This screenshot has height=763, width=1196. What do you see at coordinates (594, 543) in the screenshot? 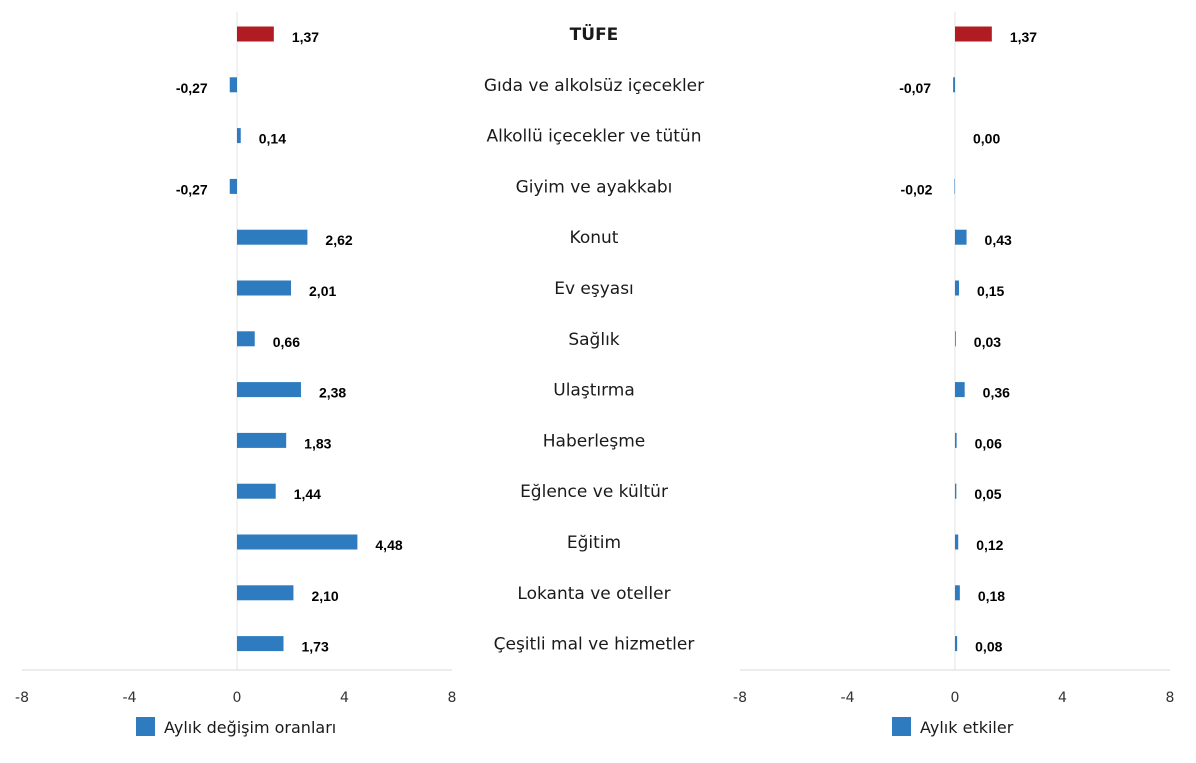
I see `category-label: Eğitim` at bounding box center [594, 543].